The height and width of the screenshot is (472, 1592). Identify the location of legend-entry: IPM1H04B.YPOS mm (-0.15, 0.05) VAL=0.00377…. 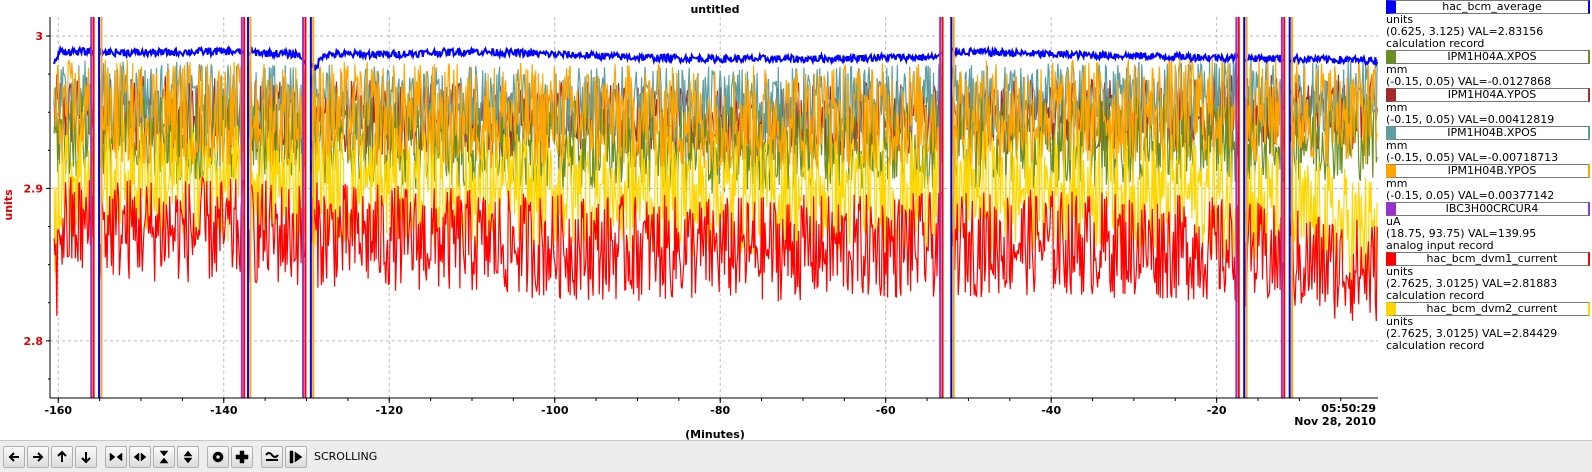
(1489, 183).